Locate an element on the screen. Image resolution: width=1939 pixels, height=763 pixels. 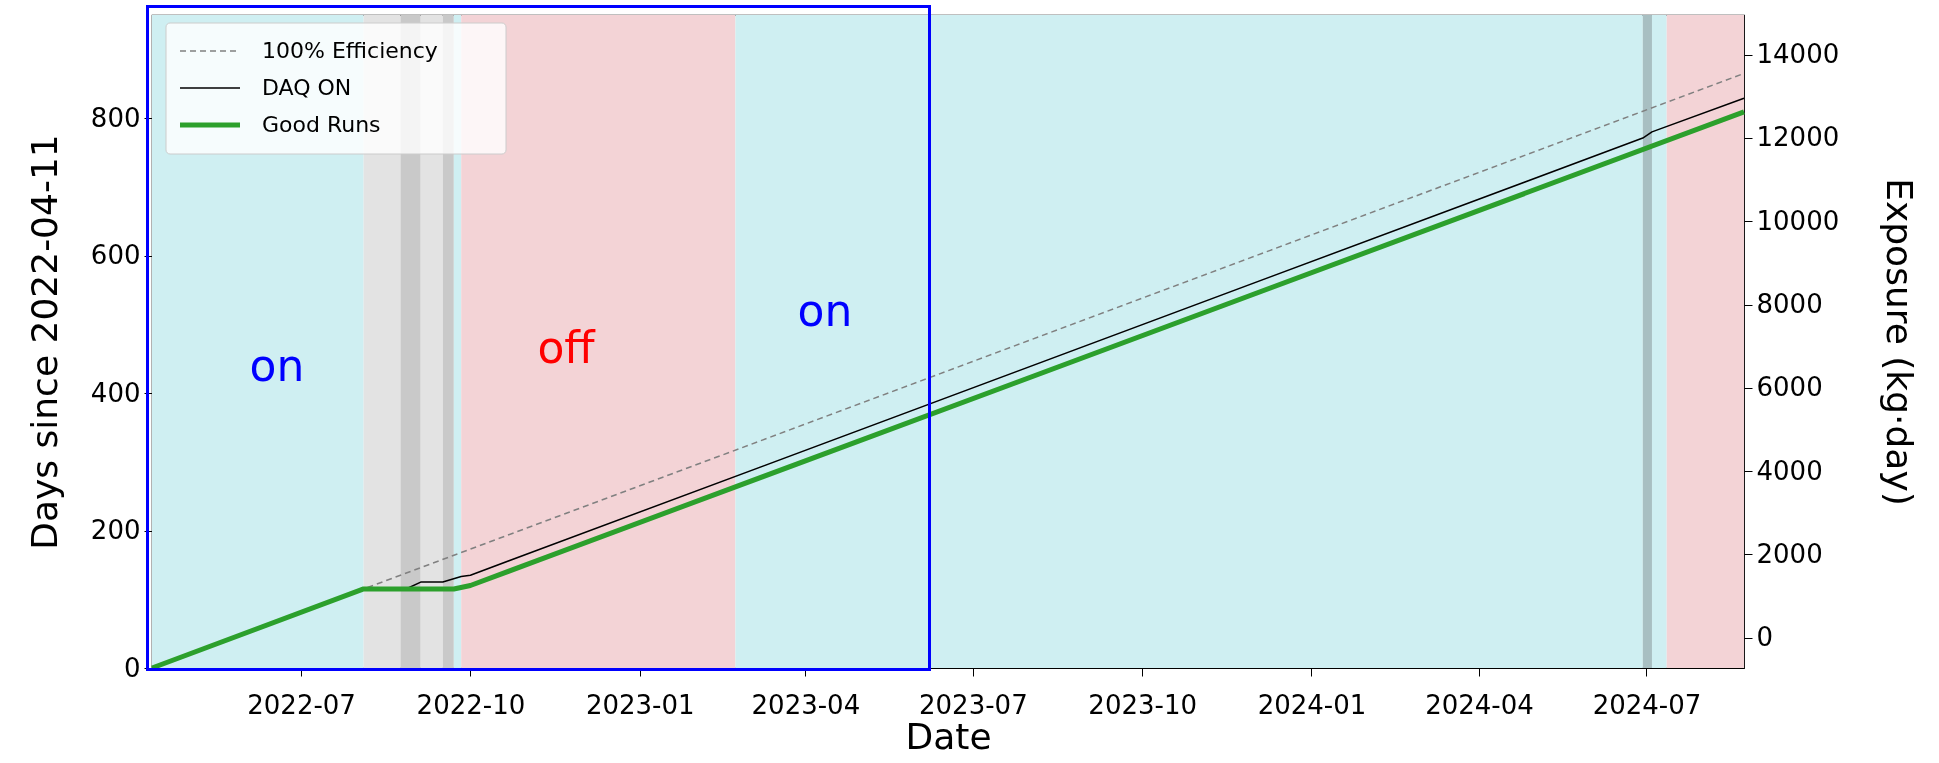
y-tick-label: 0 is located at coordinates (132, 667).